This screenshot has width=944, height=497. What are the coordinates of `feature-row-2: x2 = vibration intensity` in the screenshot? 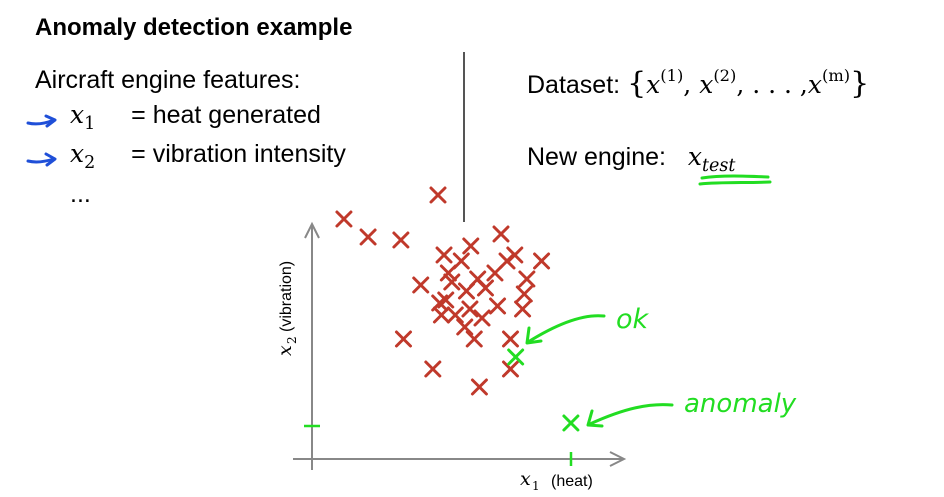 It's located at (208, 156).